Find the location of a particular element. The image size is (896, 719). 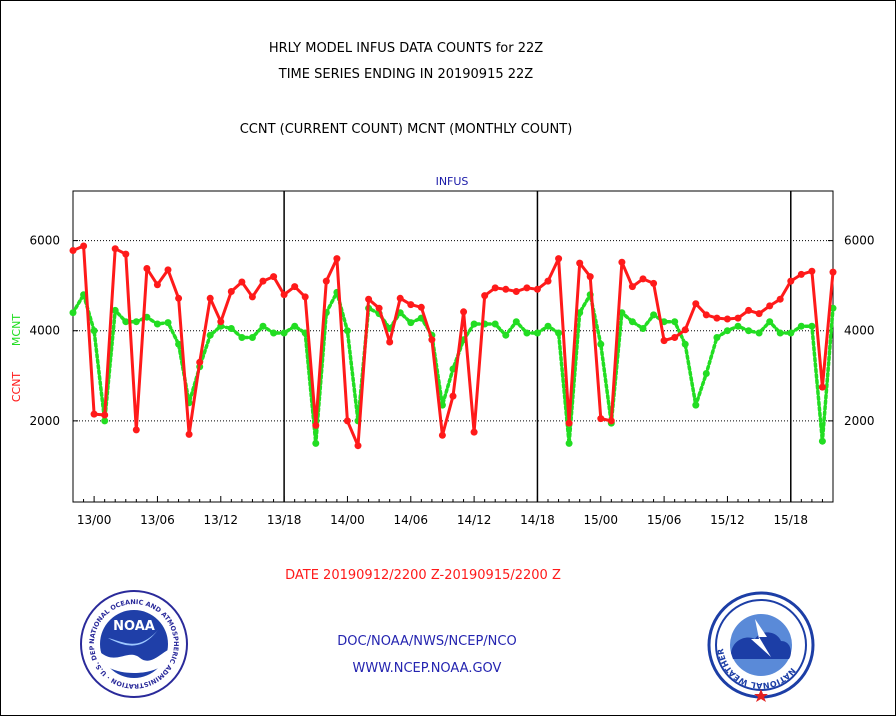

y-tick-label: 2000 is located at coordinates (44, 421).